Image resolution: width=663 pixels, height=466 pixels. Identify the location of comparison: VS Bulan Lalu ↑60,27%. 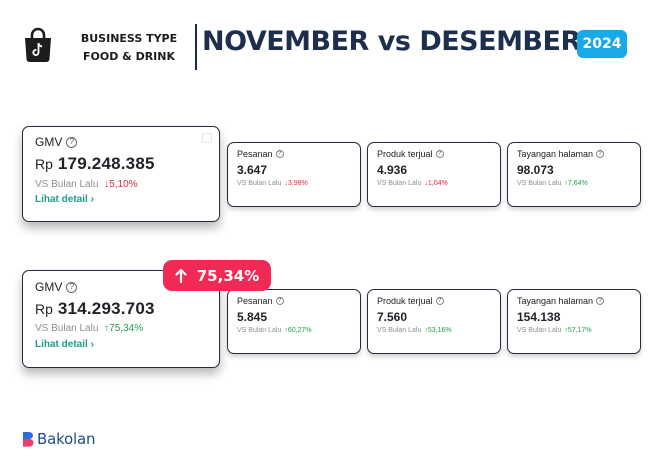
(274, 330).